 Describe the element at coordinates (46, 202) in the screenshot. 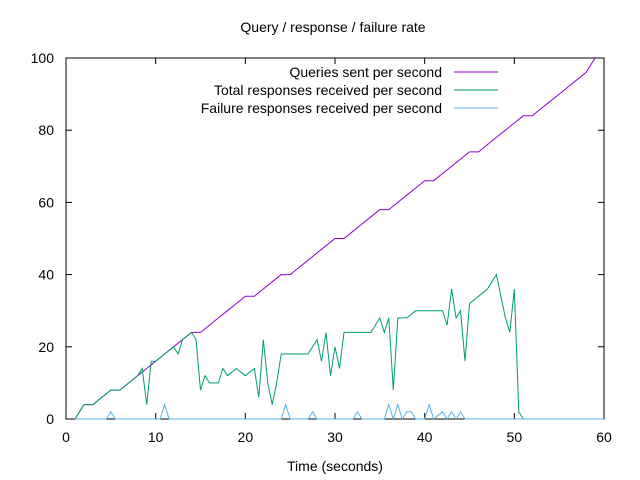

I see `y-tick-label: 60` at that location.